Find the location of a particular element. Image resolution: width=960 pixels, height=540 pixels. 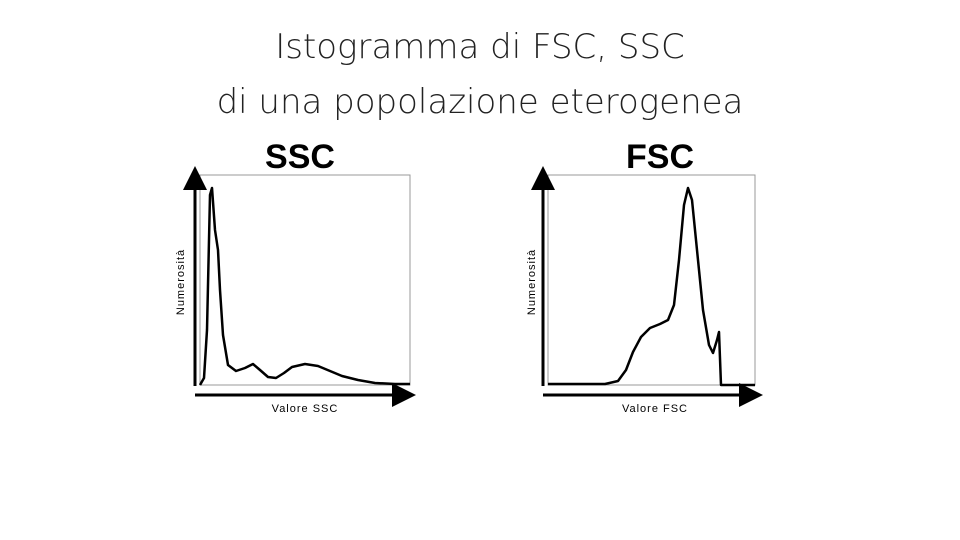

x-label: Valore SSC is located at coordinates (305, 409).